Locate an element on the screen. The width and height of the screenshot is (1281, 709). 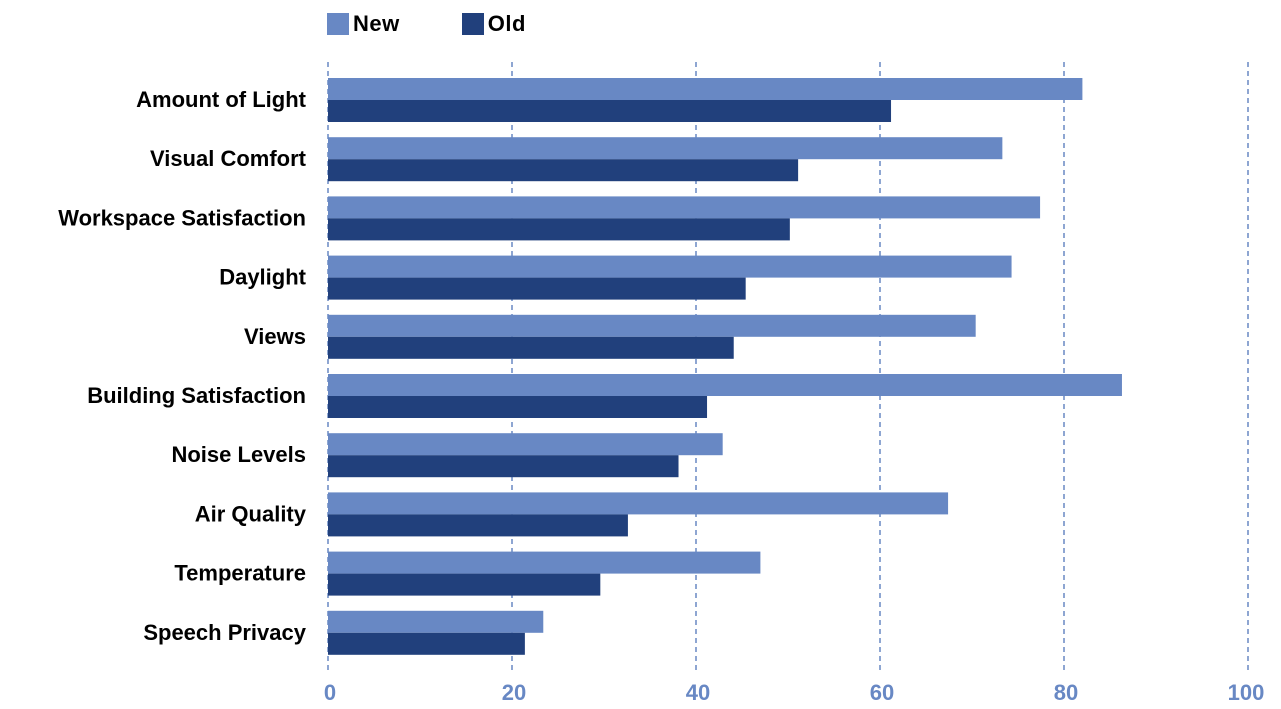
legend-item-old: Old is located at coordinates (493, 24).